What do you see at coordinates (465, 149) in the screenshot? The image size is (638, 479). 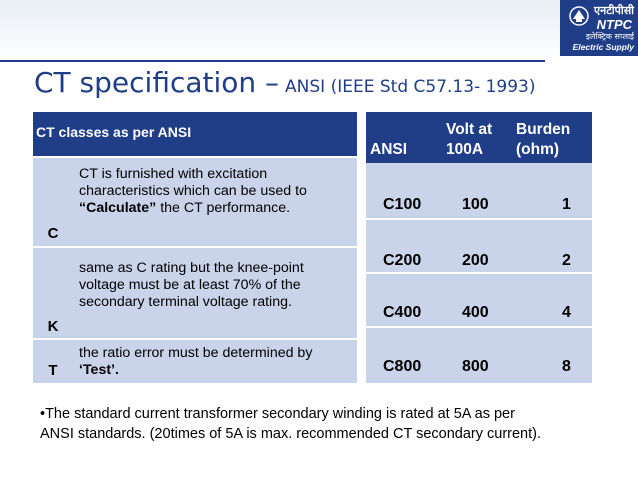 I see `col-header-volt-line2: 100A` at bounding box center [465, 149].